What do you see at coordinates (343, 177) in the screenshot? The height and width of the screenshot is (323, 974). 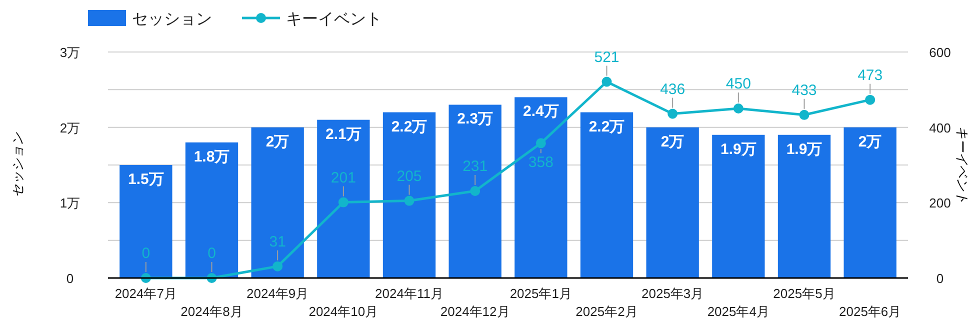 I see `data-label: 201` at bounding box center [343, 177].